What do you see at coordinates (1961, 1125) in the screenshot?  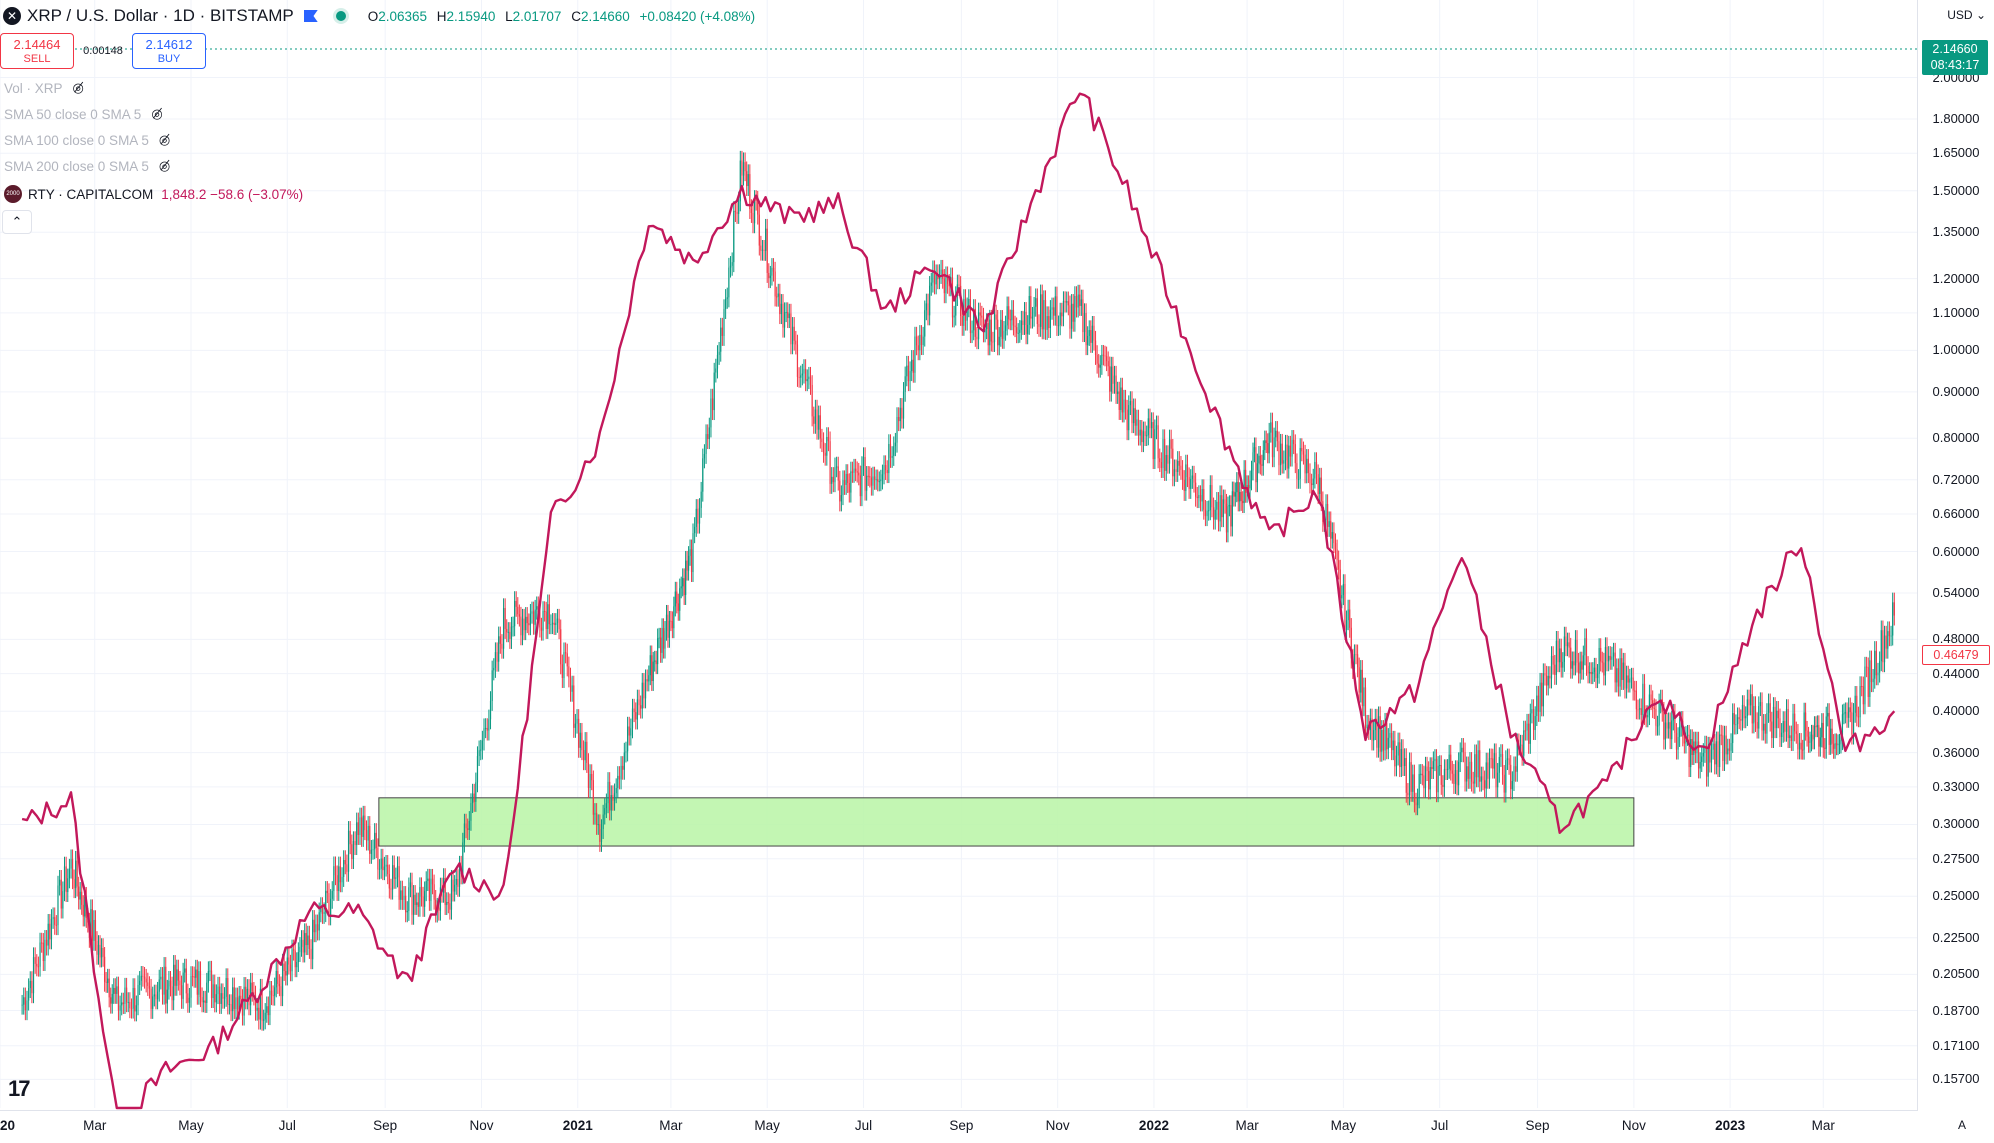 I see `auto-scale-button: A` at bounding box center [1961, 1125].